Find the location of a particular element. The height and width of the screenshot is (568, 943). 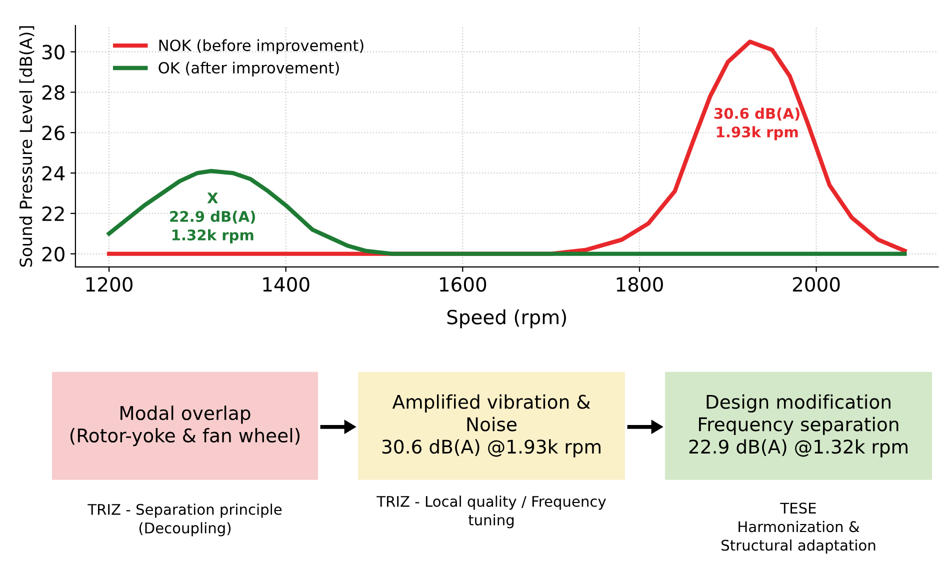

text: Design modification Frequency separation 22.9 dB(A) @1.32k rpm is located at coordinates (798, 426).